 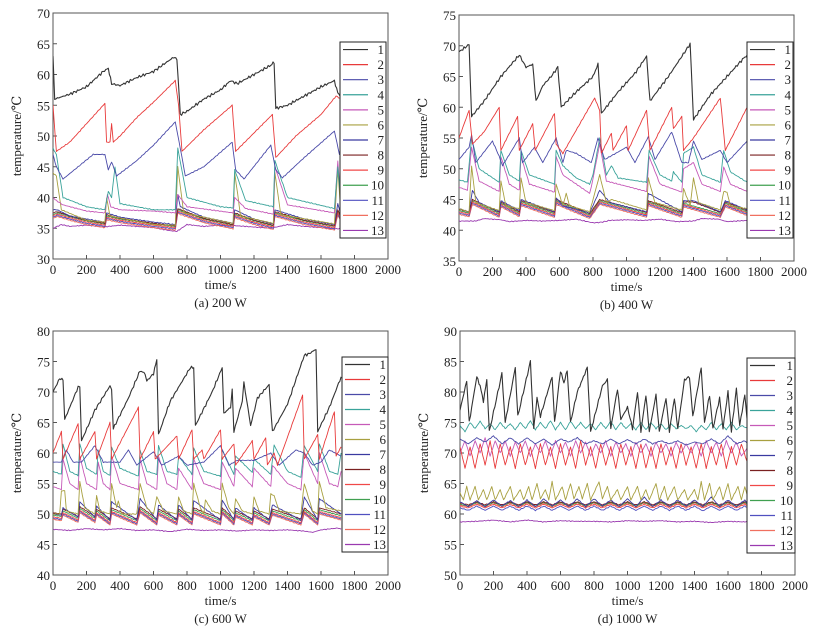 What do you see at coordinates (220, 618) in the screenshot?
I see `panel-caption: (c) 600 W` at bounding box center [220, 618].